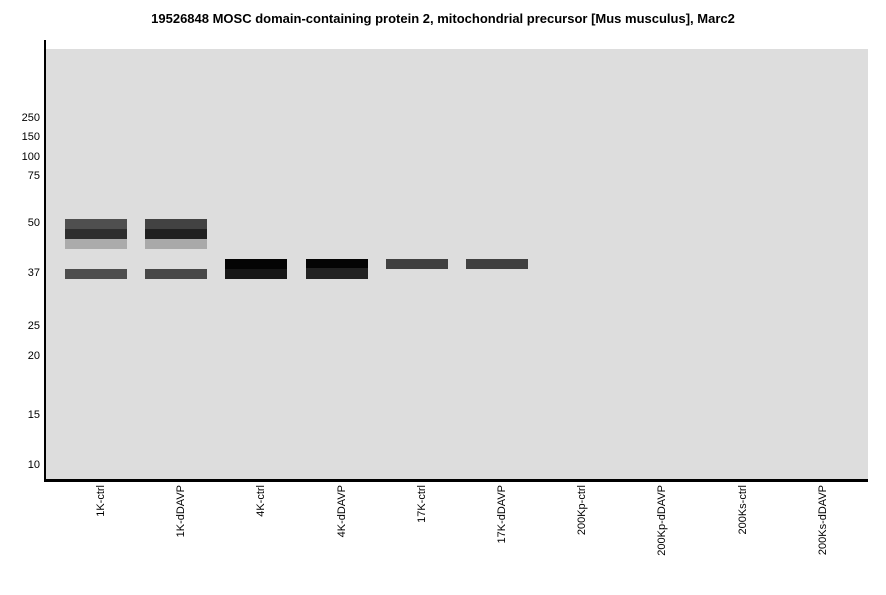 Image resolution: width=886 pixels, height=595 pixels. What do you see at coordinates (33, 326) in the screenshot?
I see `y-tick-label: 25` at bounding box center [33, 326].